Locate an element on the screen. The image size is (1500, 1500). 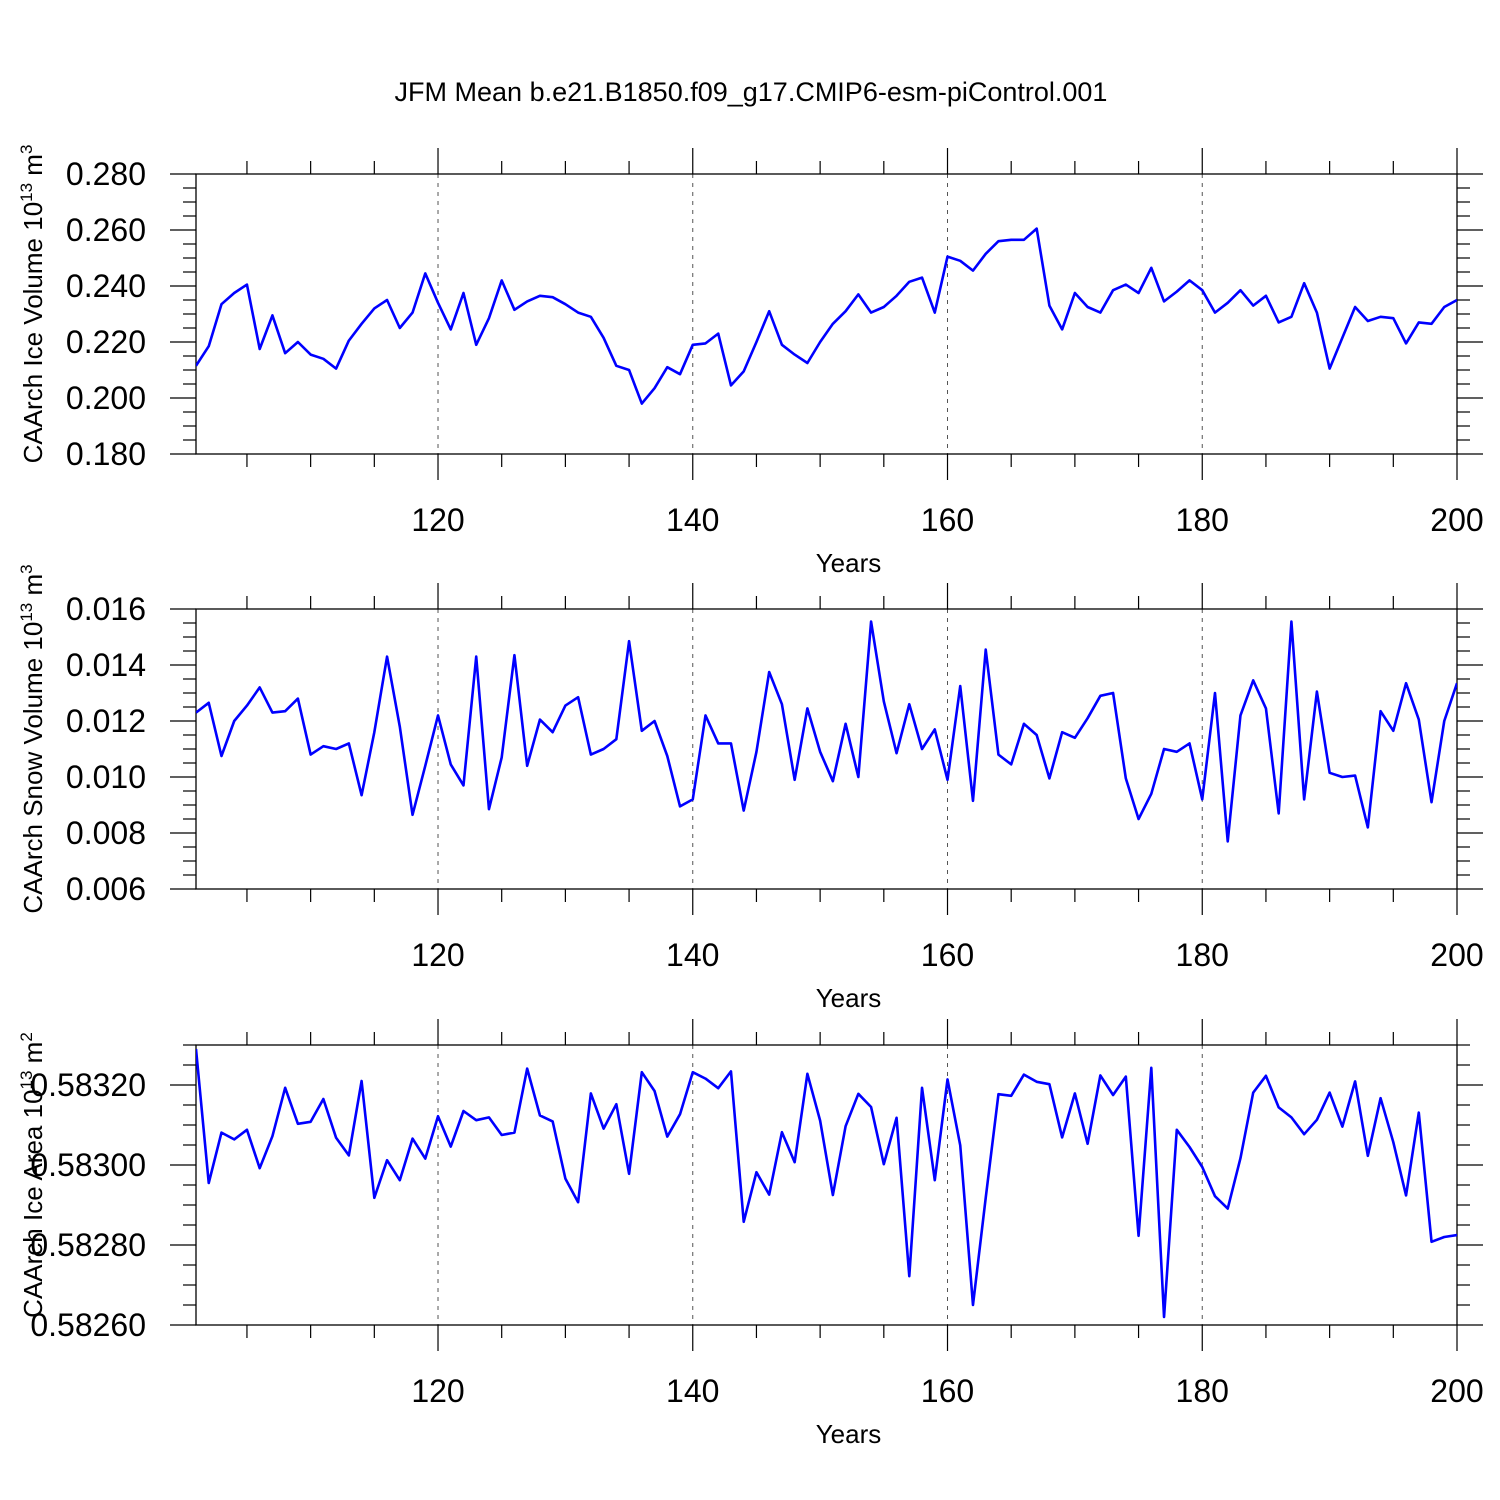
y-tick-label: 0.006 is located at coordinates (106, 889).